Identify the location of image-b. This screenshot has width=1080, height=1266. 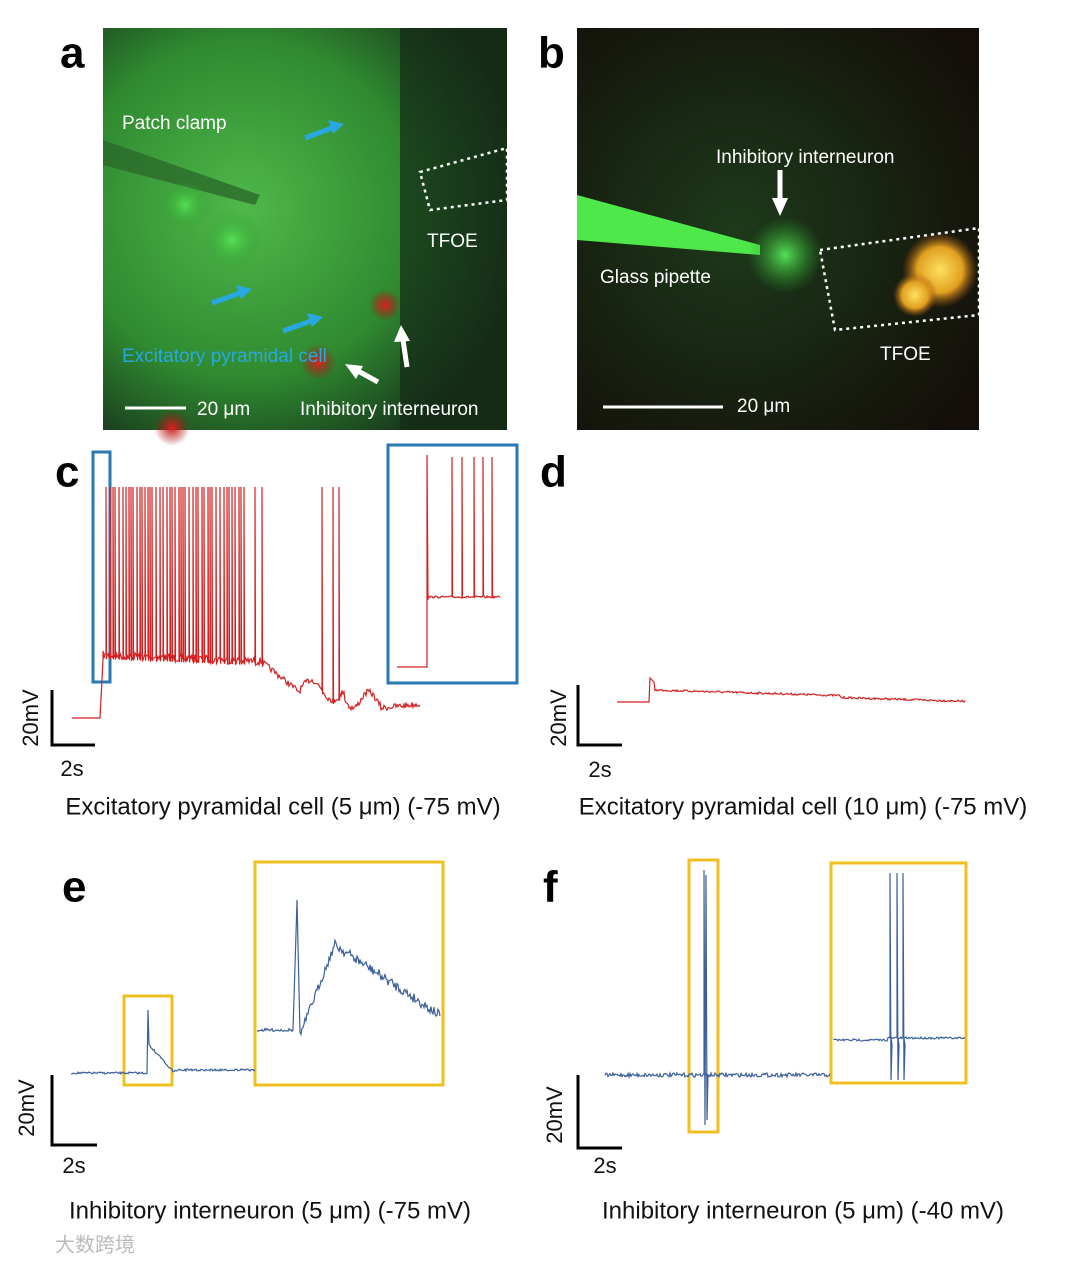
(779, 229).